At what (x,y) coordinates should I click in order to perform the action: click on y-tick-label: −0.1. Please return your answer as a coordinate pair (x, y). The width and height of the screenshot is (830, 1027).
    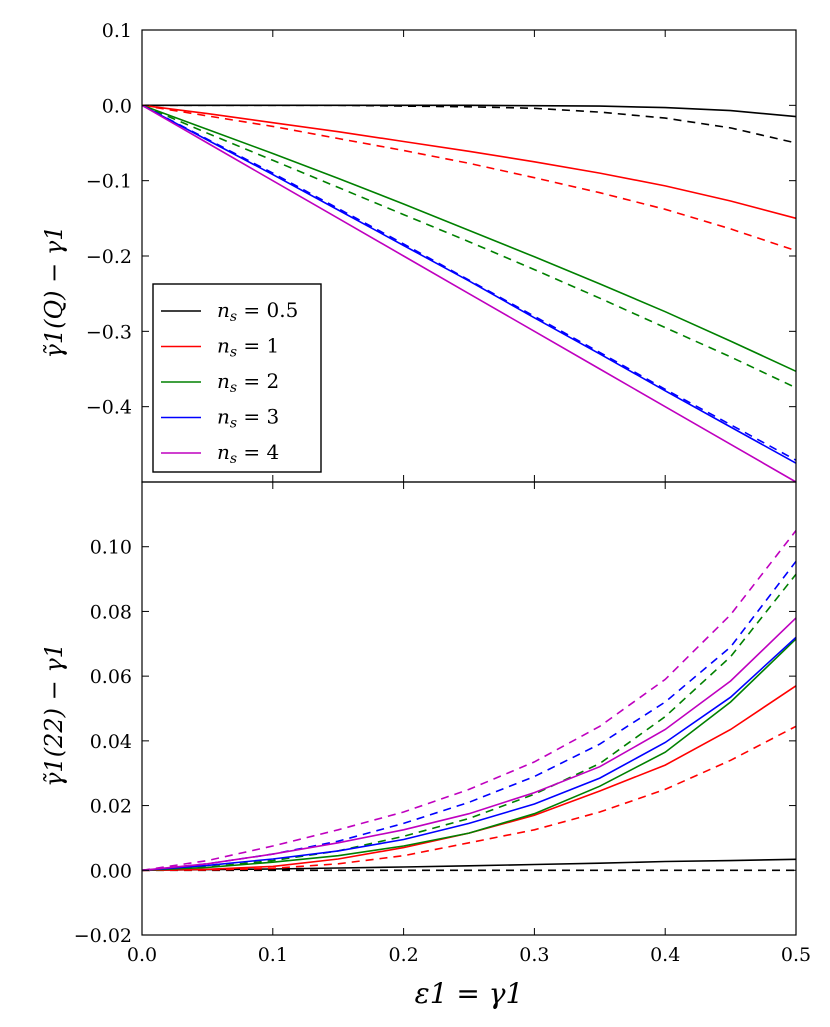
    Looking at the image, I should click on (109, 182).